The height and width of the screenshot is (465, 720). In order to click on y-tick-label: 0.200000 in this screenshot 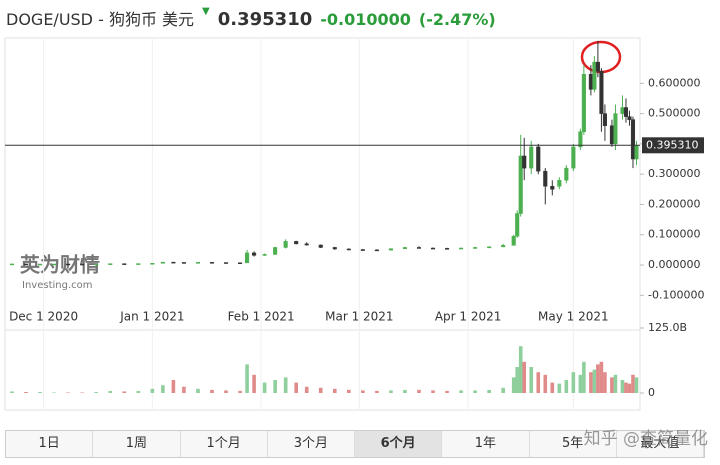, I will do `click(674, 203)`.